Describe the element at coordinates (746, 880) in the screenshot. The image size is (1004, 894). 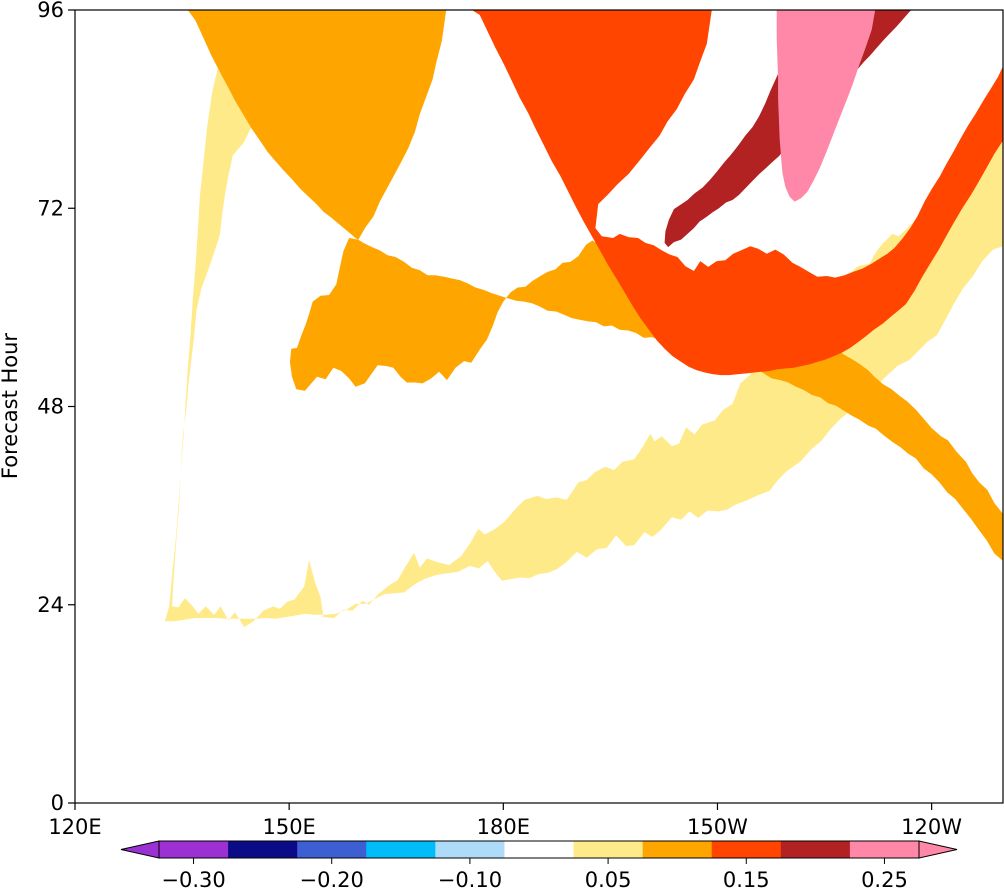
I see `colorbar-tick-label-4: 0.15` at that location.